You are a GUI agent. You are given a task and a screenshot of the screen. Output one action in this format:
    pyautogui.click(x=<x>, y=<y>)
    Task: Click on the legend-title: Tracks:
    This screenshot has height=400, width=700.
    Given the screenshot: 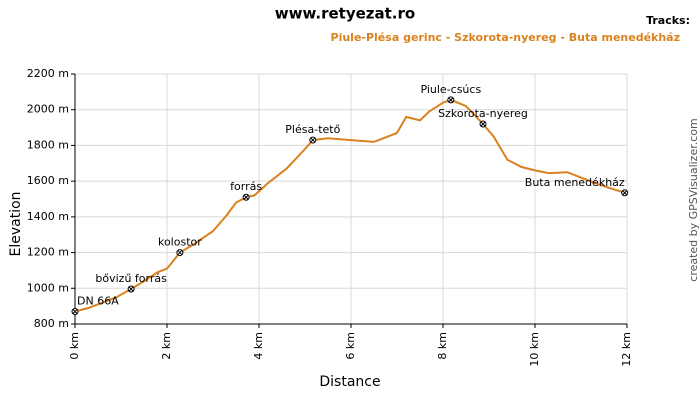 What is the action you would take?
    pyautogui.click(x=668, y=20)
    